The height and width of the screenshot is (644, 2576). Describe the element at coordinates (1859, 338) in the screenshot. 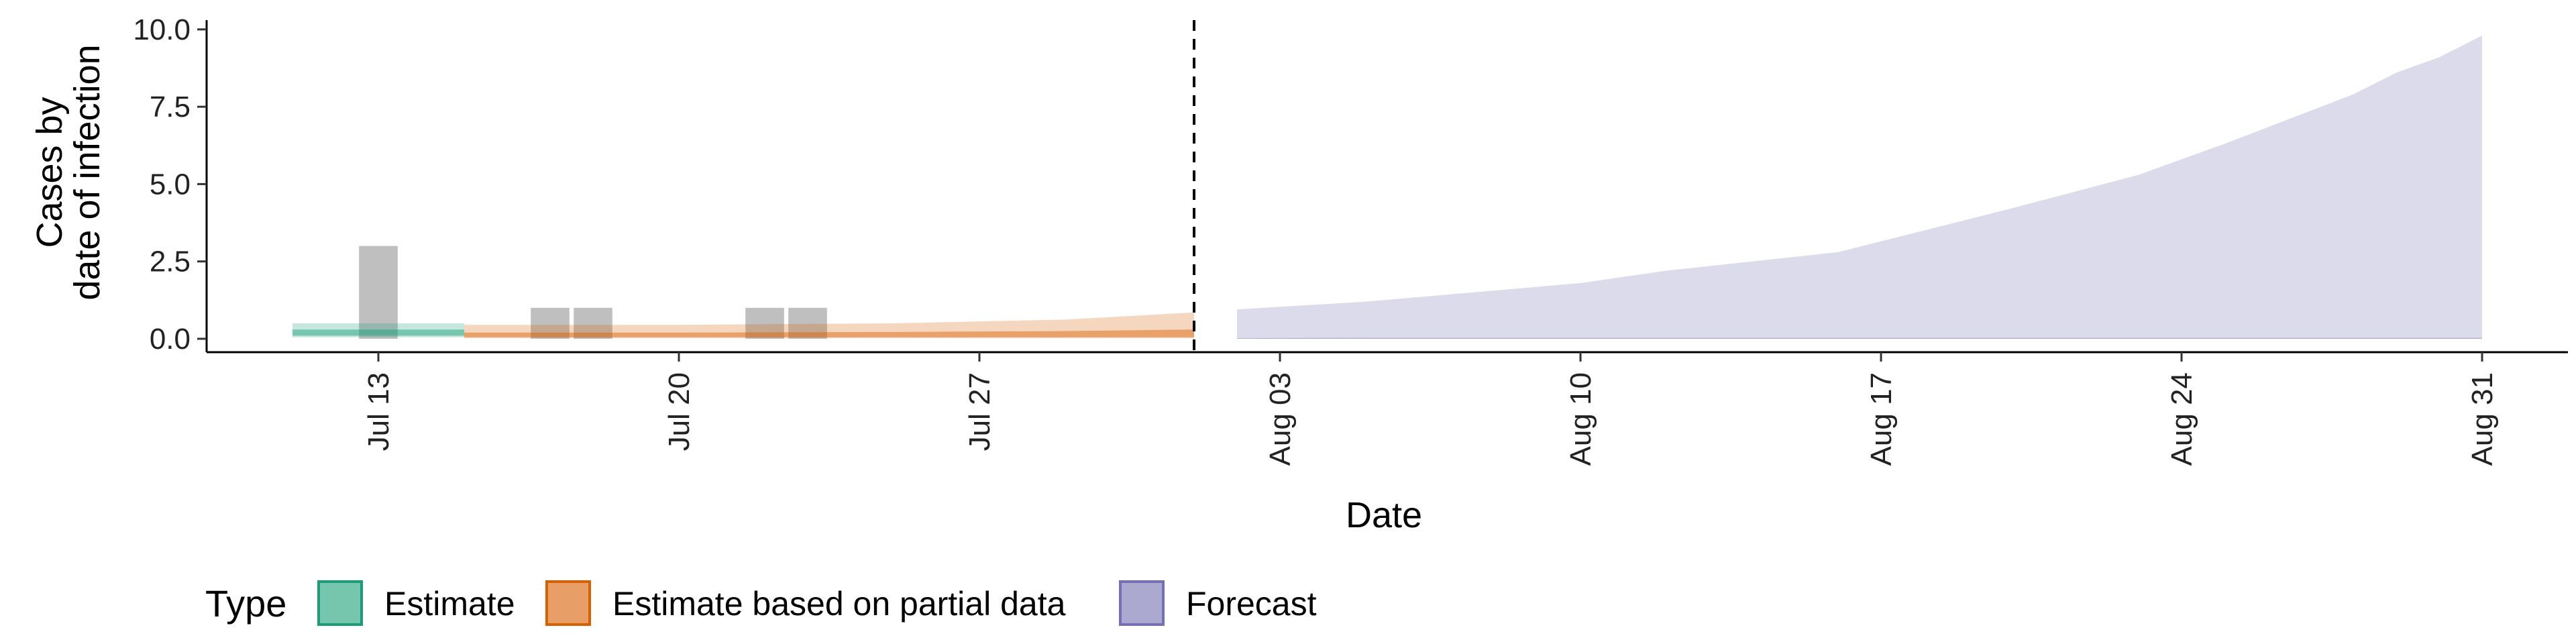

I see `forecast-inner-band` at that location.